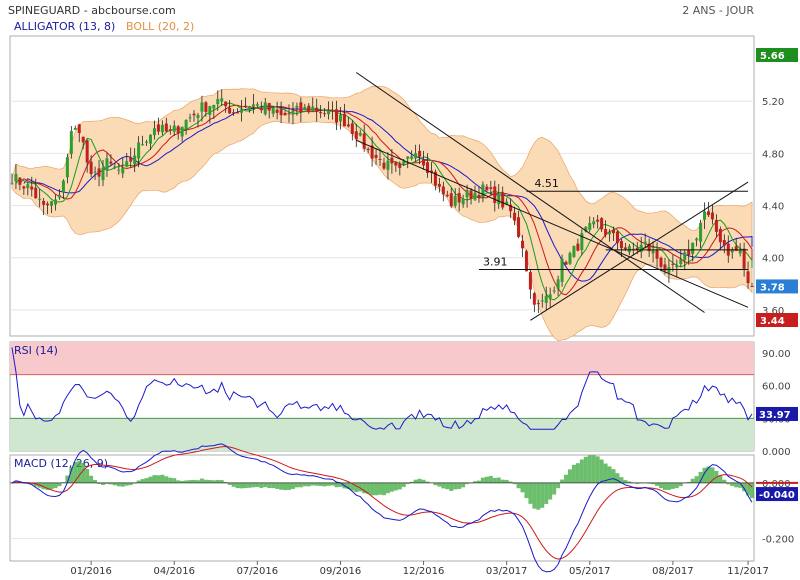 The width and height of the screenshot is (800, 580). Describe the element at coordinates (718, 10) in the screenshot. I see `chart-period: 2 ANS - JOUR` at that location.